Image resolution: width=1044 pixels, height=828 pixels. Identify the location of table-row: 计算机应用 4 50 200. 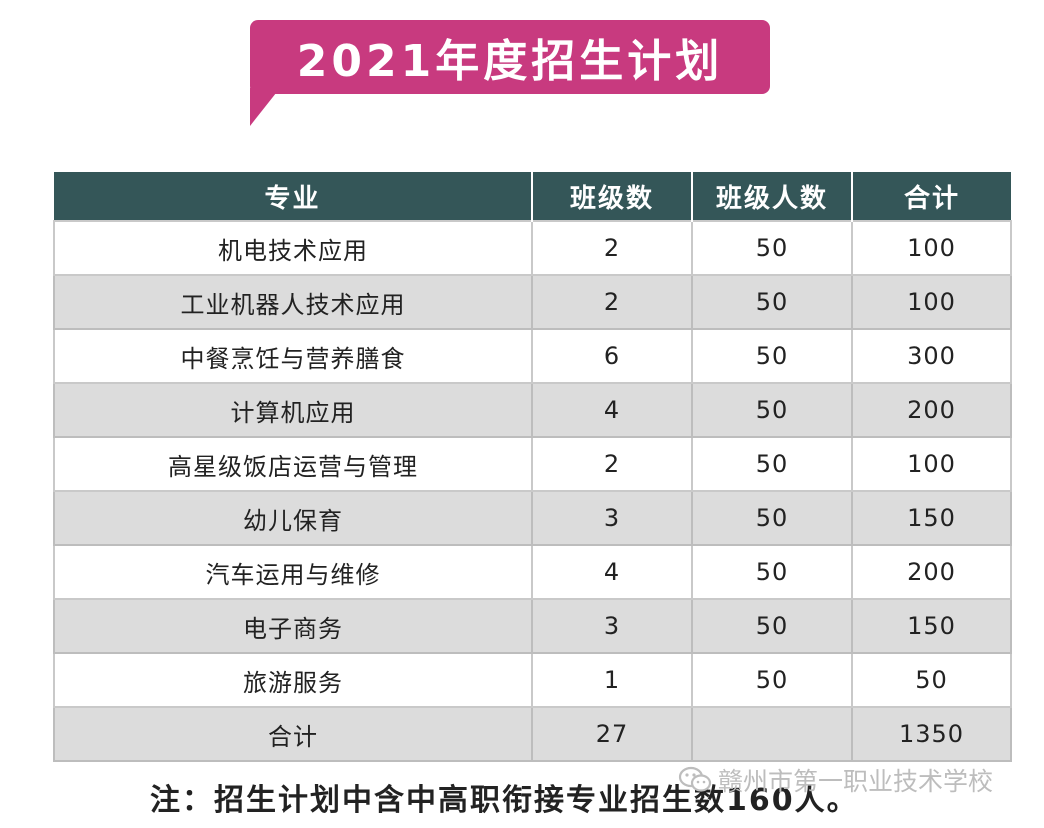
(532, 410).